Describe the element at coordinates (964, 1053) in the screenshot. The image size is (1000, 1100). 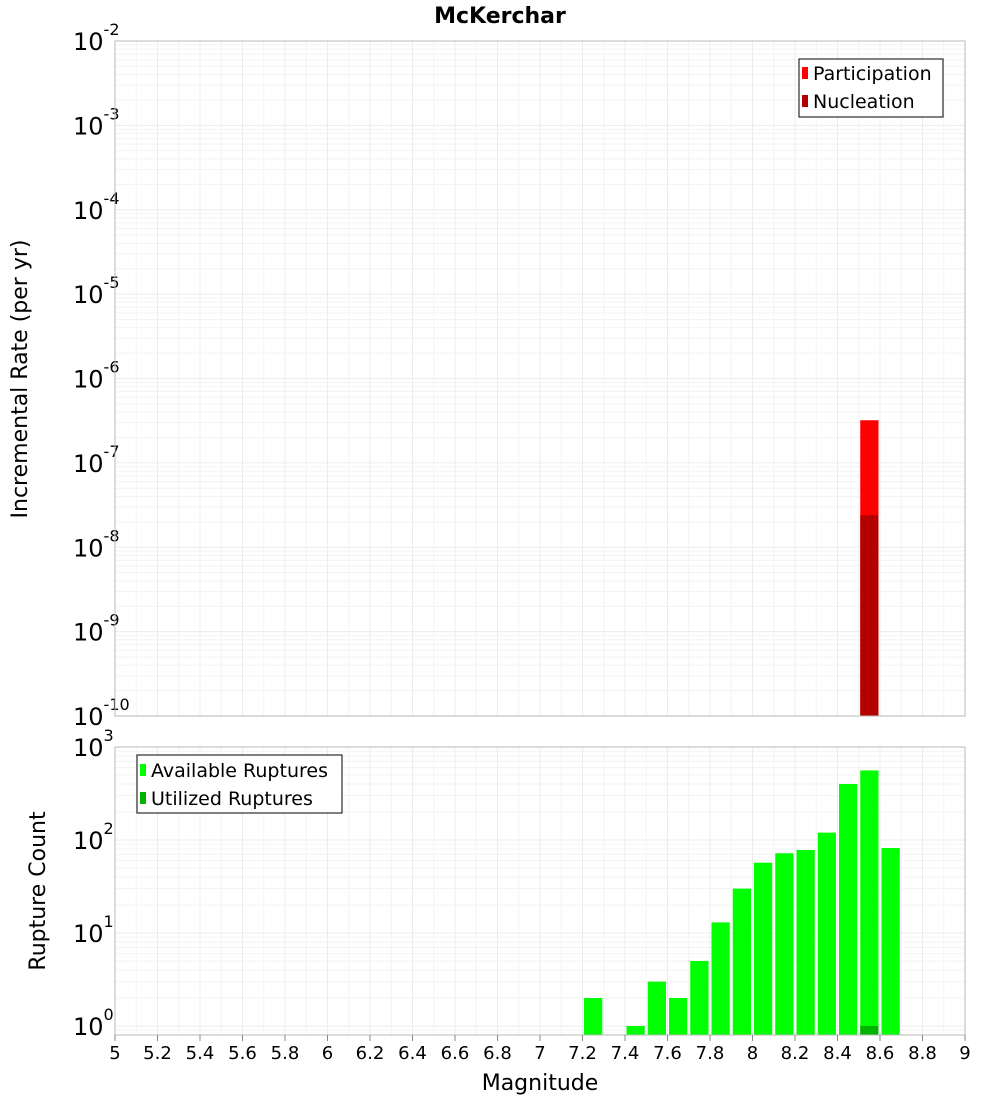
I see `x-tick-label: 9` at that location.